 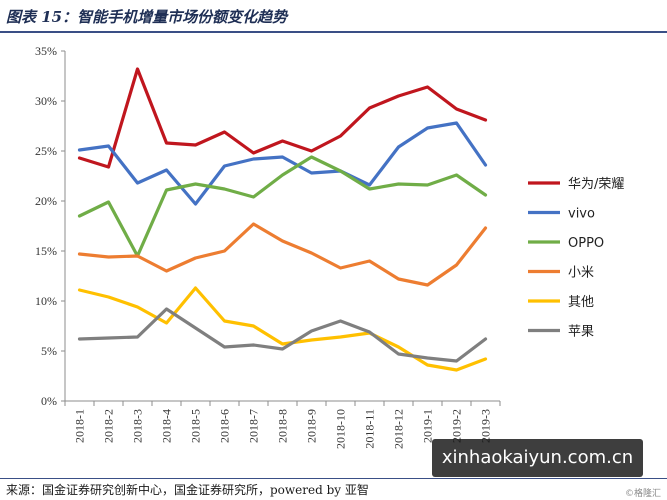 I want to click on x-tick-label: 2018-10, so click(x=341, y=429).